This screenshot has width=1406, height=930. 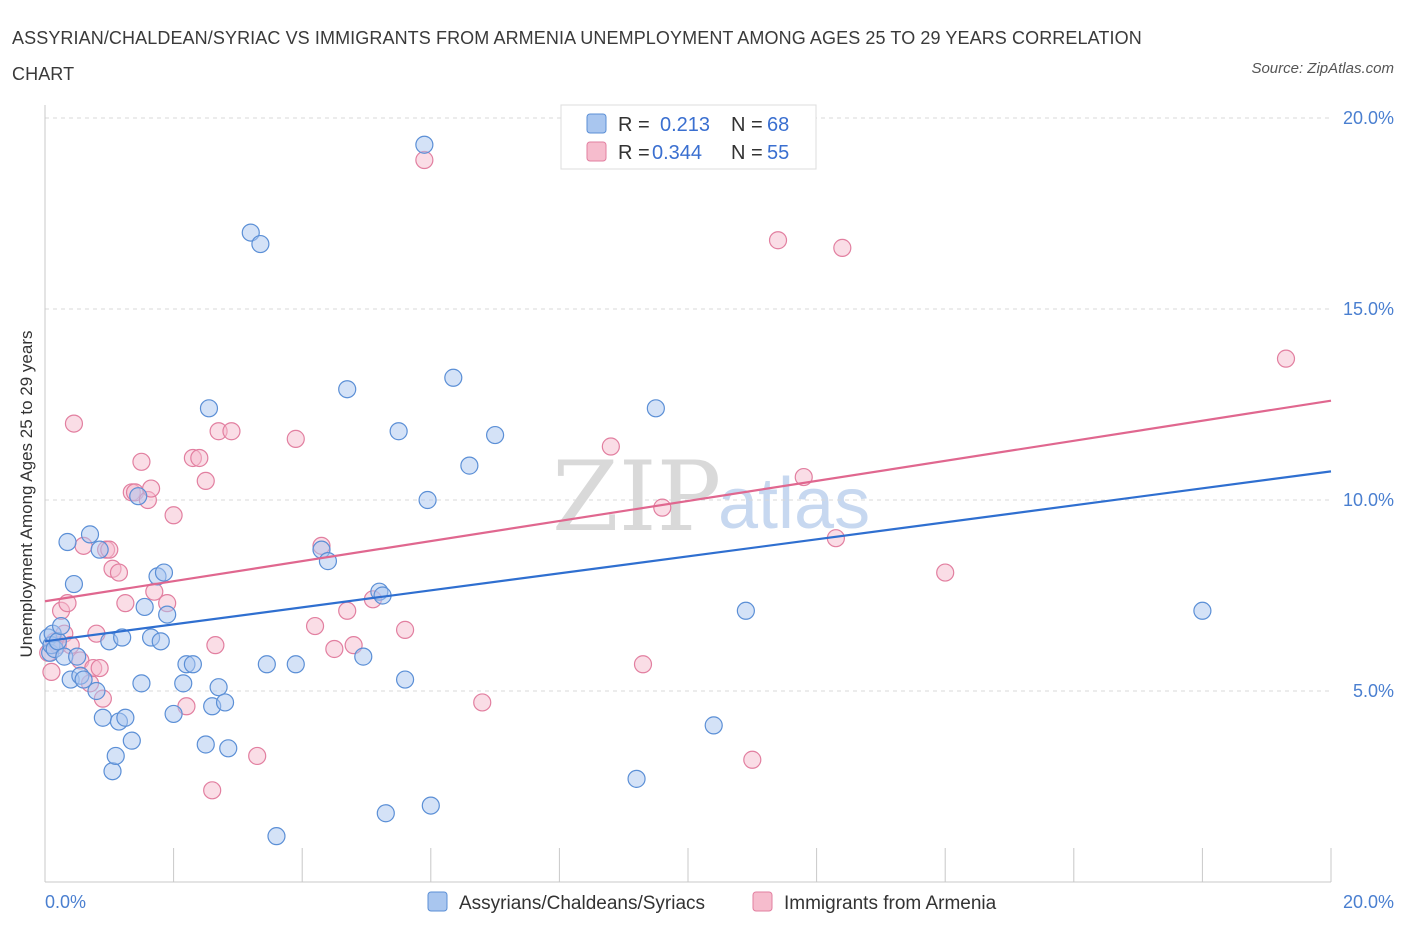 I want to click on bottom-legend-swatch-blue, so click(x=437, y=901).